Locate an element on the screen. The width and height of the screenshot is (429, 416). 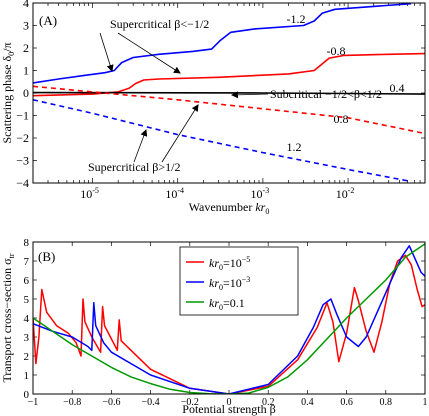
arrow-to-blue-solid is located at coordinates (106, 52).